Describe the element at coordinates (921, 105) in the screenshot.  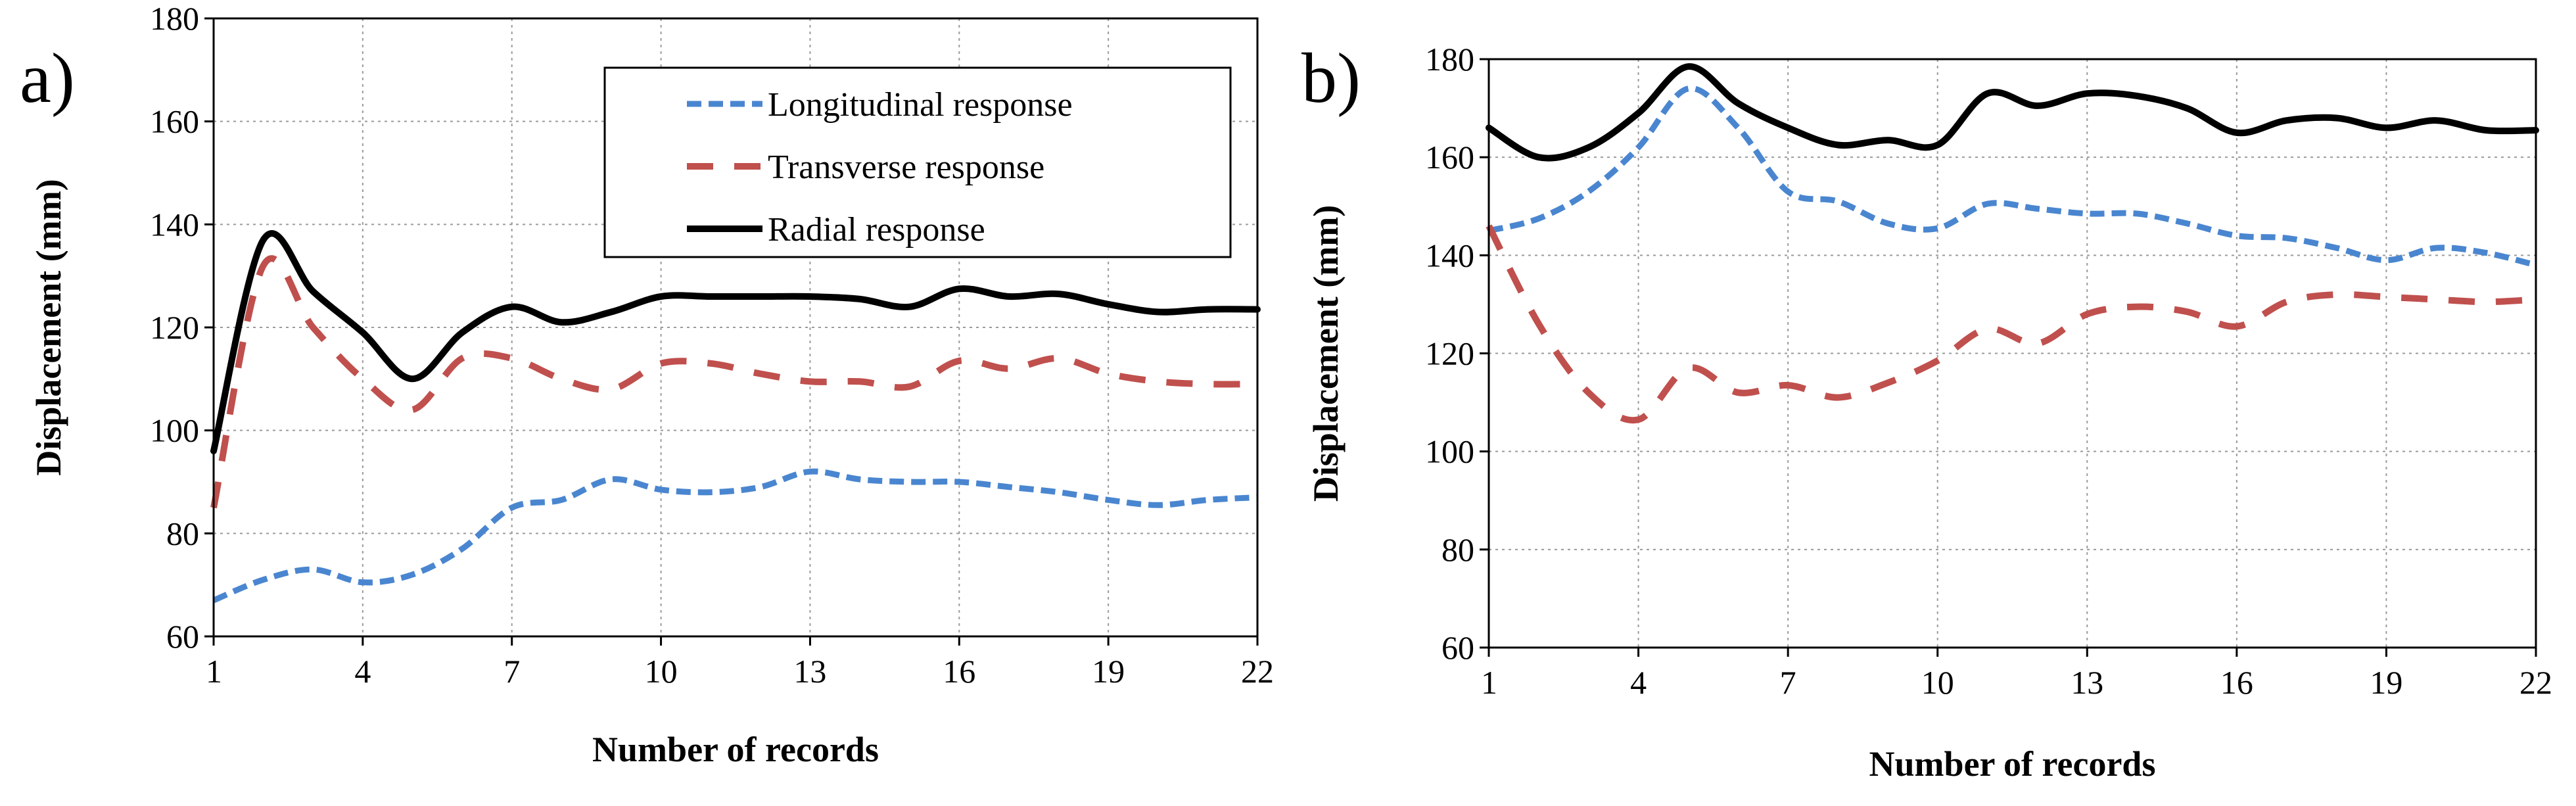
I see `legend-label: Longitudinal response` at that location.